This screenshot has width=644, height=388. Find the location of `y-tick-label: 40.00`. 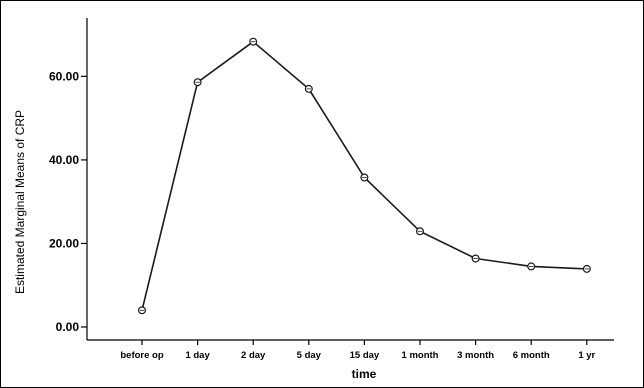

y-tick-label: 40.00 is located at coordinates (64, 160).